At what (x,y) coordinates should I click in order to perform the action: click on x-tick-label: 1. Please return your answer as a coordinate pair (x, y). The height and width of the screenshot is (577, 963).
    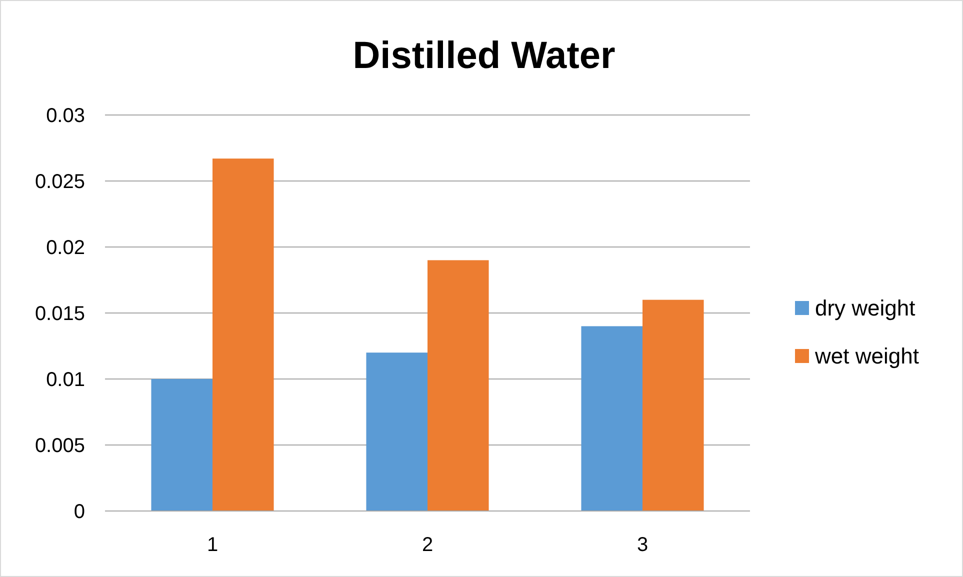
    Looking at the image, I should click on (212, 545).